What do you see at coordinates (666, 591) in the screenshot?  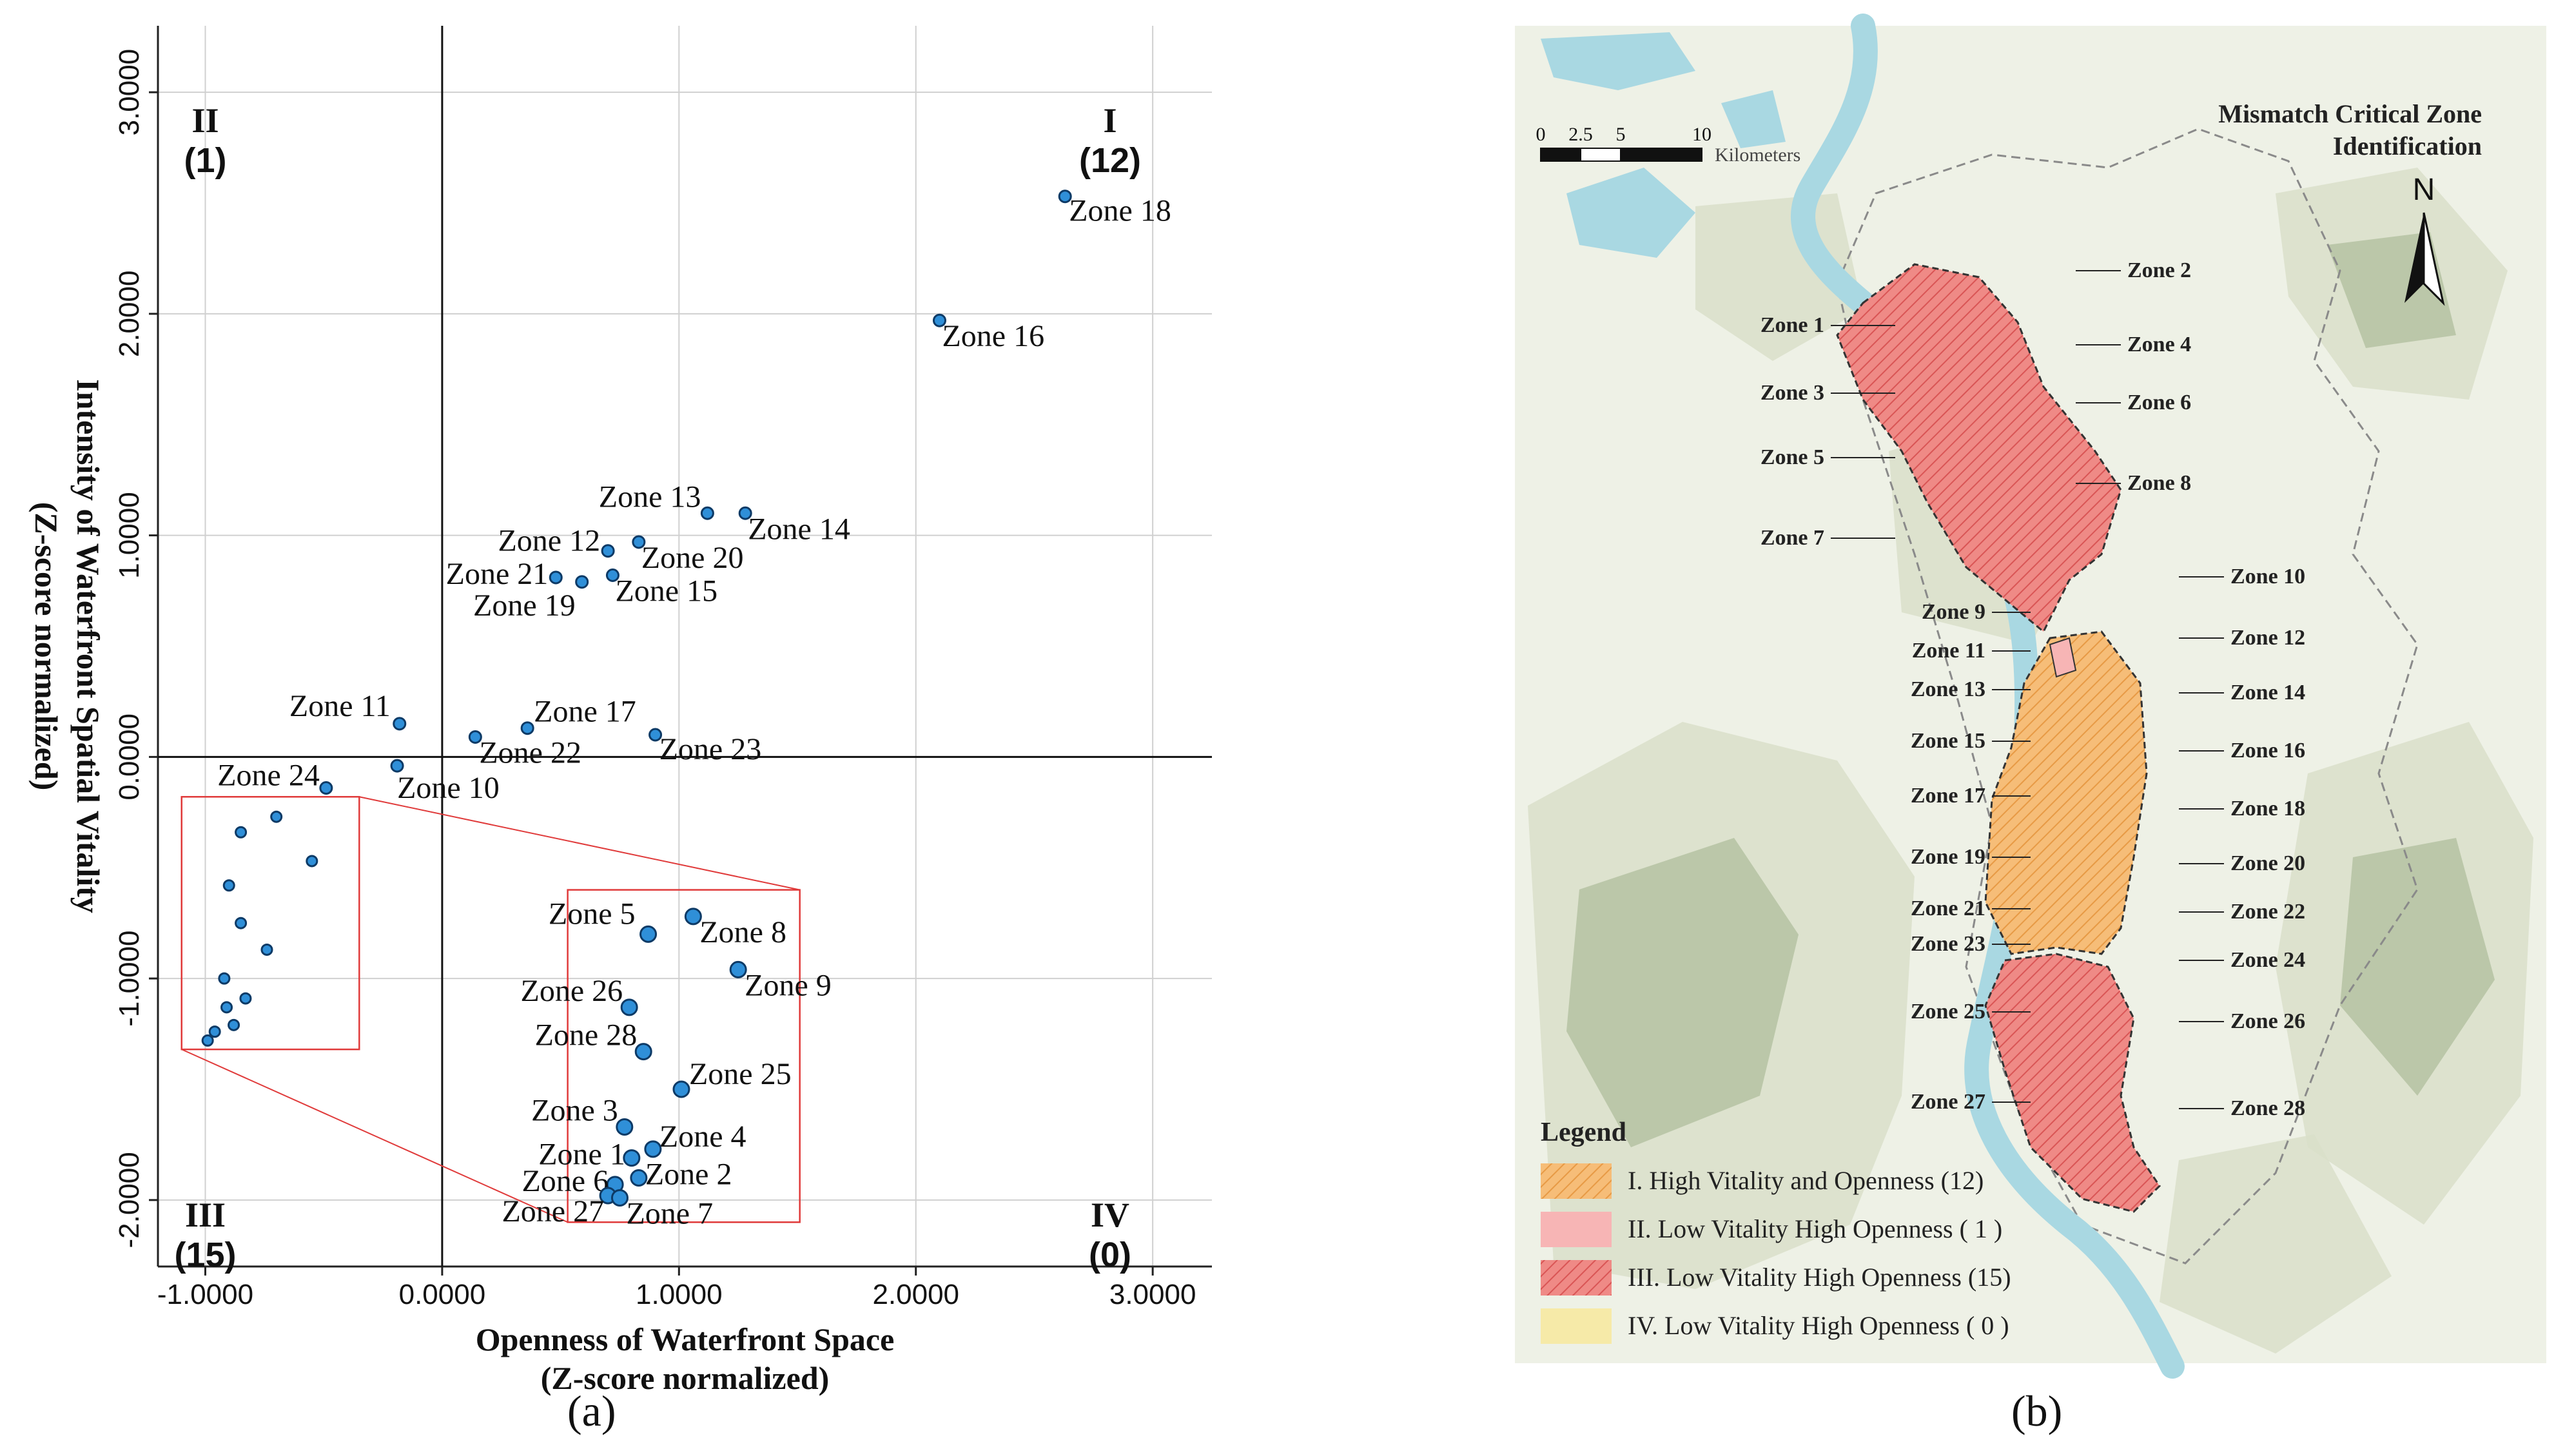 I see `point-label: Zone 15` at bounding box center [666, 591].